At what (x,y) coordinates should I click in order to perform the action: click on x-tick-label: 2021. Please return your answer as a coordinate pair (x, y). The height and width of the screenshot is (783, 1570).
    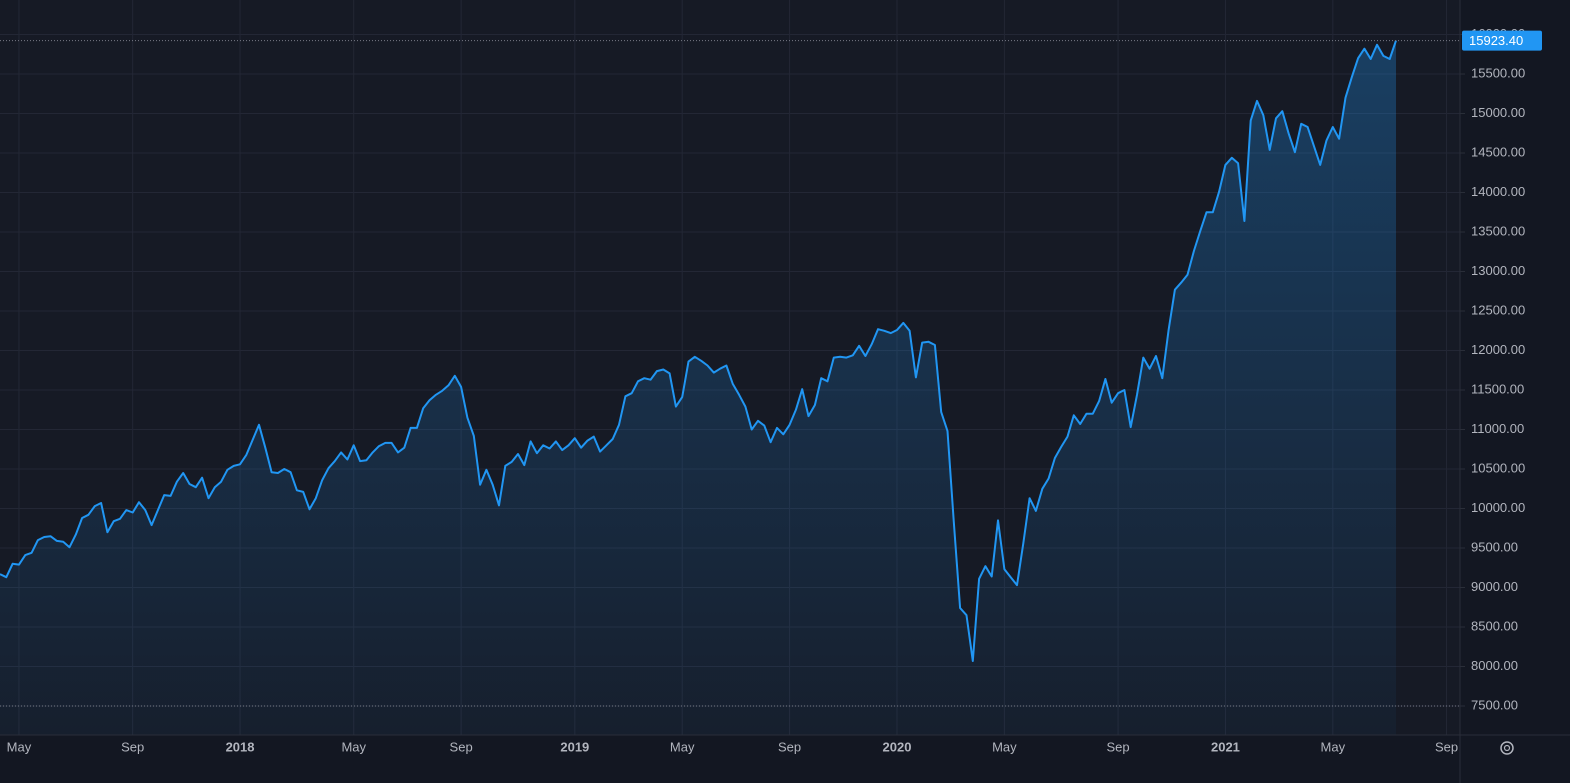
    Looking at the image, I should click on (1225, 746).